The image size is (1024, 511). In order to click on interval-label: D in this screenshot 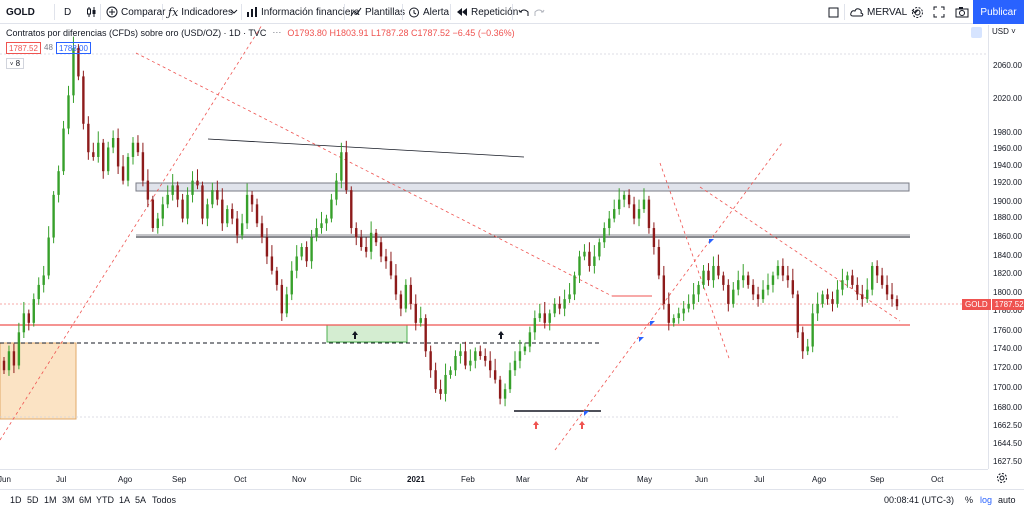, I will do `click(68, 12)`.